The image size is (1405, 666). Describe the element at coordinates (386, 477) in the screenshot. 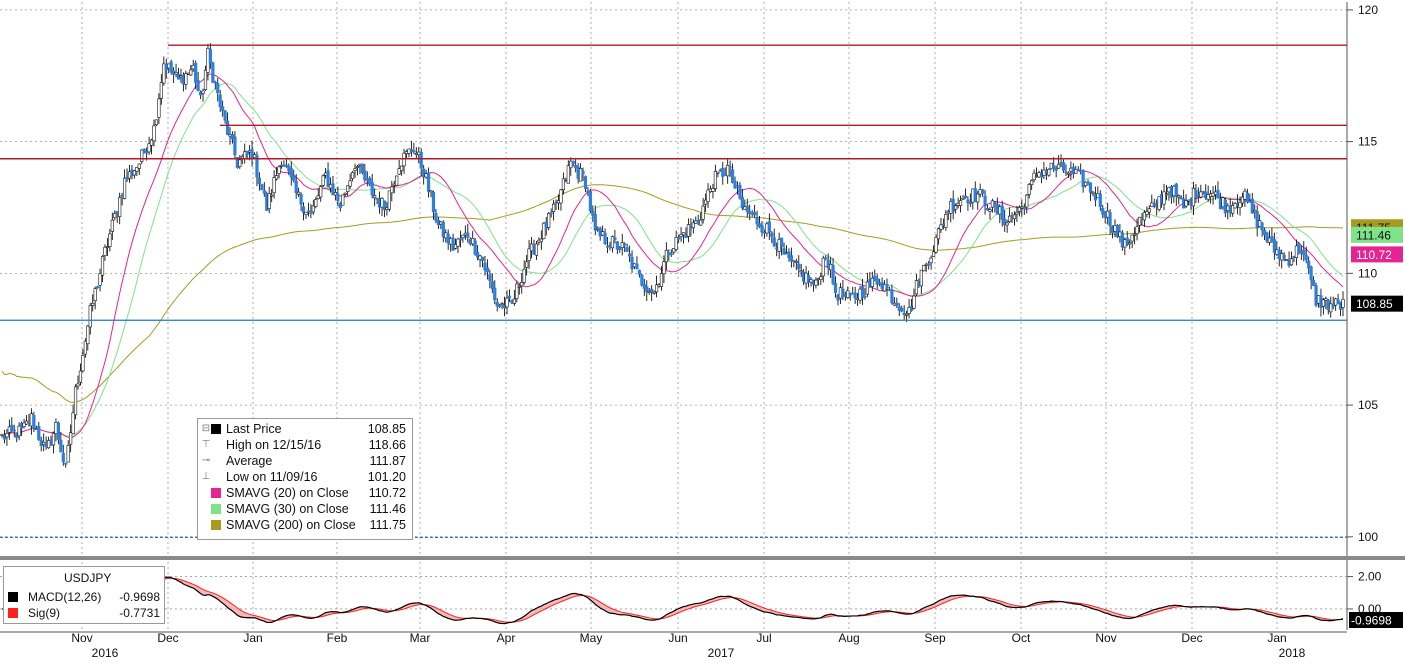

I see `legend-value: 101.20` at that location.